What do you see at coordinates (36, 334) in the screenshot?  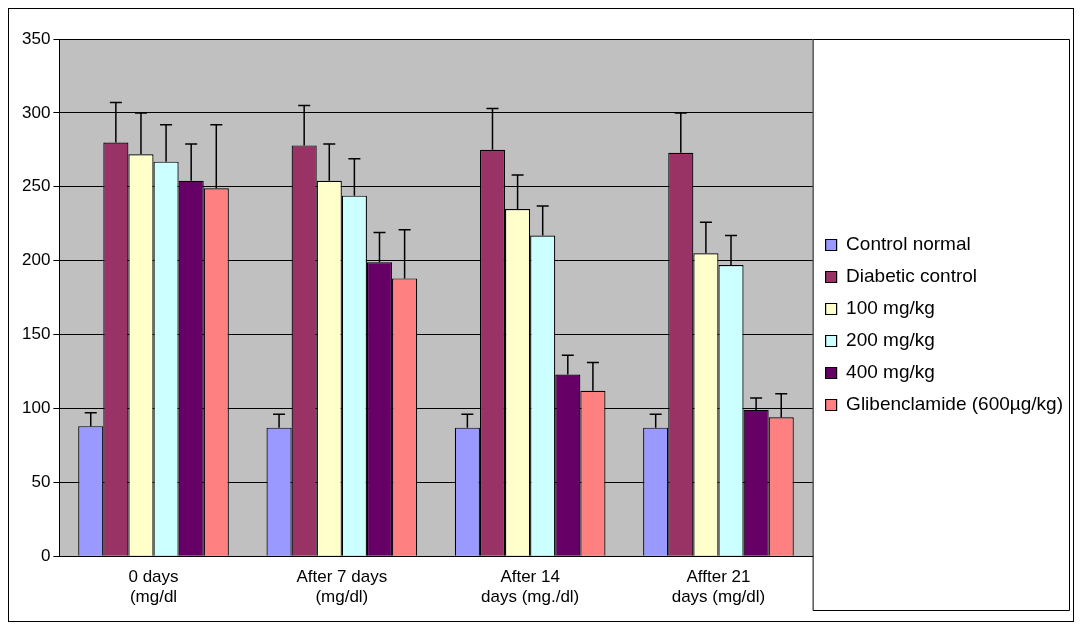 I see `y-tick-label: 150` at bounding box center [36, 334].